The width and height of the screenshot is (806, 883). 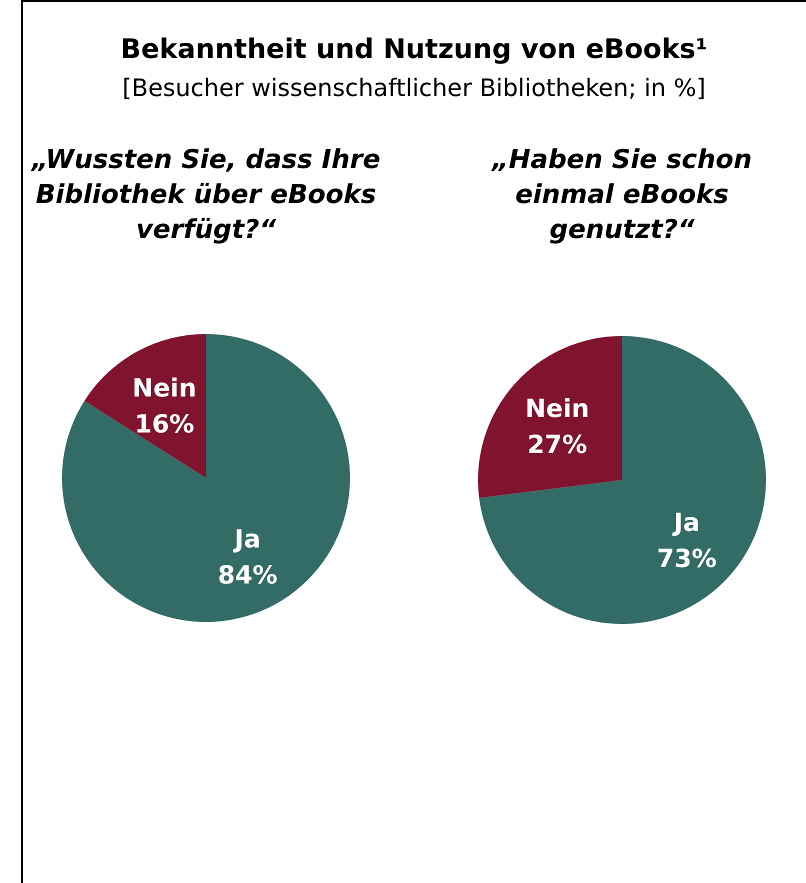 I want to click on chart-title: „Wussten Sie, dass Ihre Bibliothek über eBooks verfügt?“, so click(x=205, y=195).